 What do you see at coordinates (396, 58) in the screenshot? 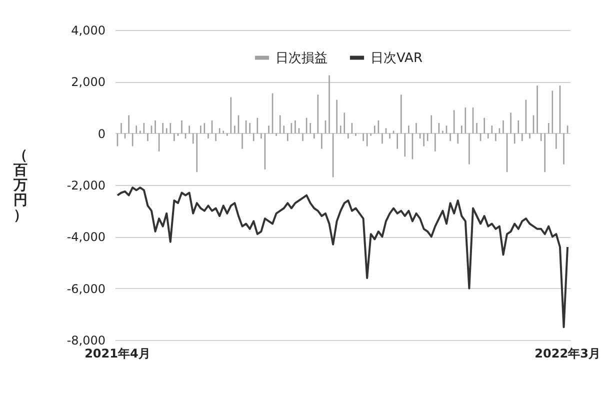
I see `legend-label: 日次VAR` at bounding box center [396, 58].